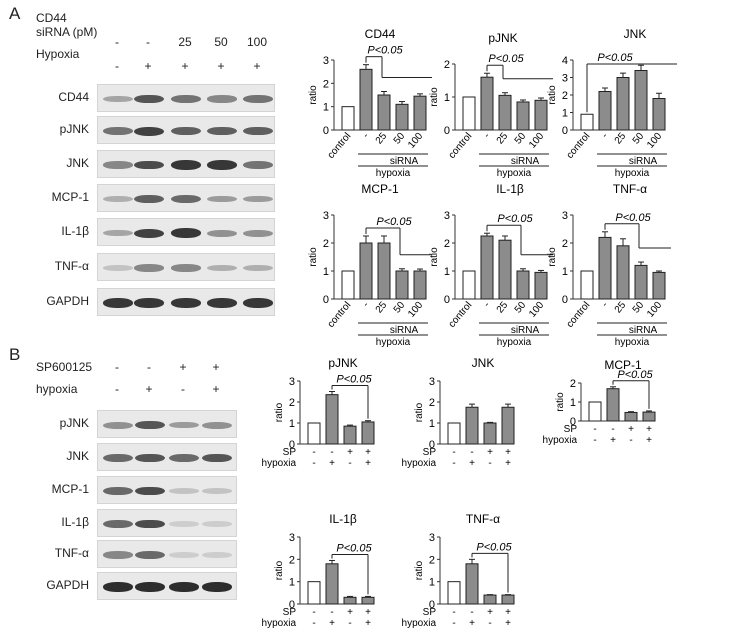 This screenshot has width=729, height=632. Describe the element at coordinates (432, 583) in the screenshot. I see `chart-10-ytick-label-1: 1` at that location.